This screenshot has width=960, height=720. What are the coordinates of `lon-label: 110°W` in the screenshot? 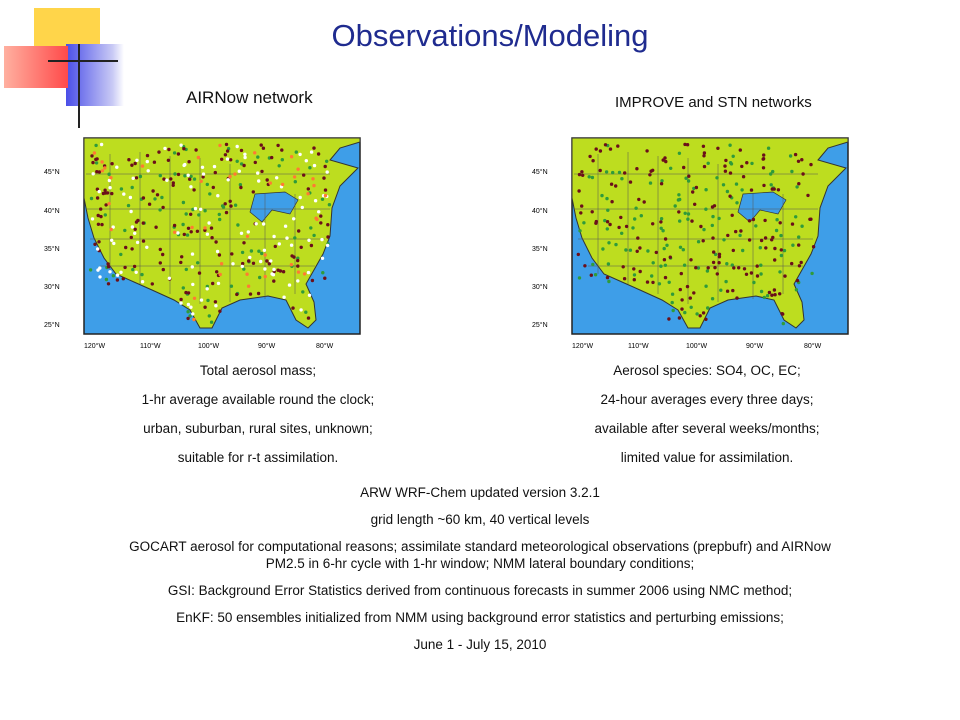 It's located at (638, 346).